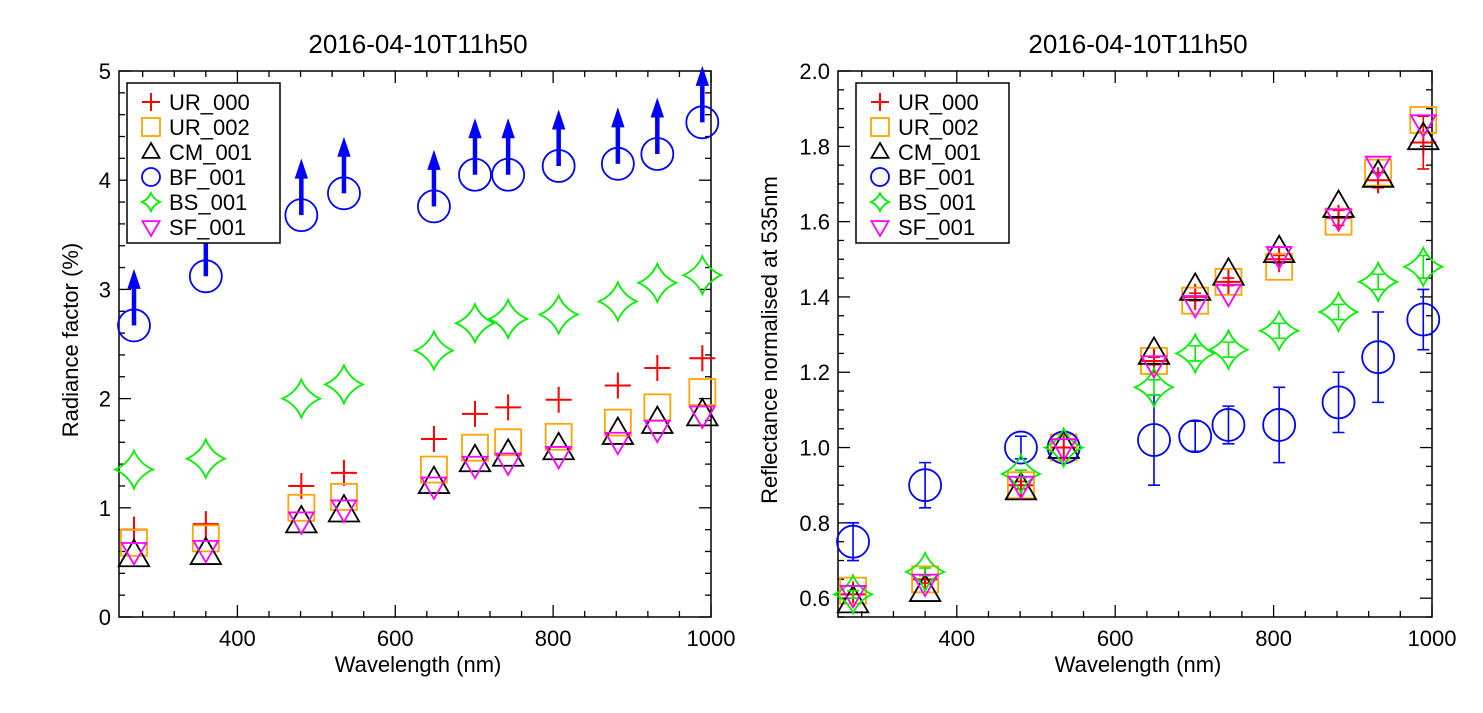  I want to click on y-axis-label: Radiance factor (%), so click(70, 340).